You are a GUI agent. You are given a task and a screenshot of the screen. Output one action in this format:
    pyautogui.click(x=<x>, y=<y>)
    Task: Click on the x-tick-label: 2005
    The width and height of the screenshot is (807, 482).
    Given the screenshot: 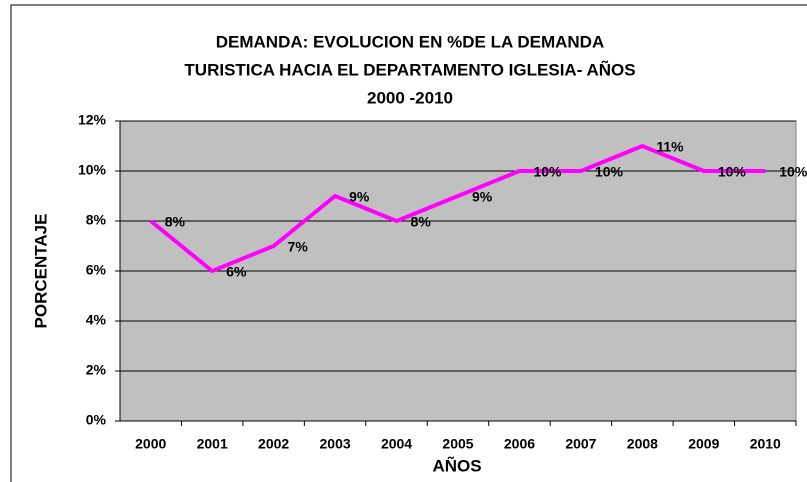 What is the action you would take?
    pyautogui.click(x=457, y=444)
    